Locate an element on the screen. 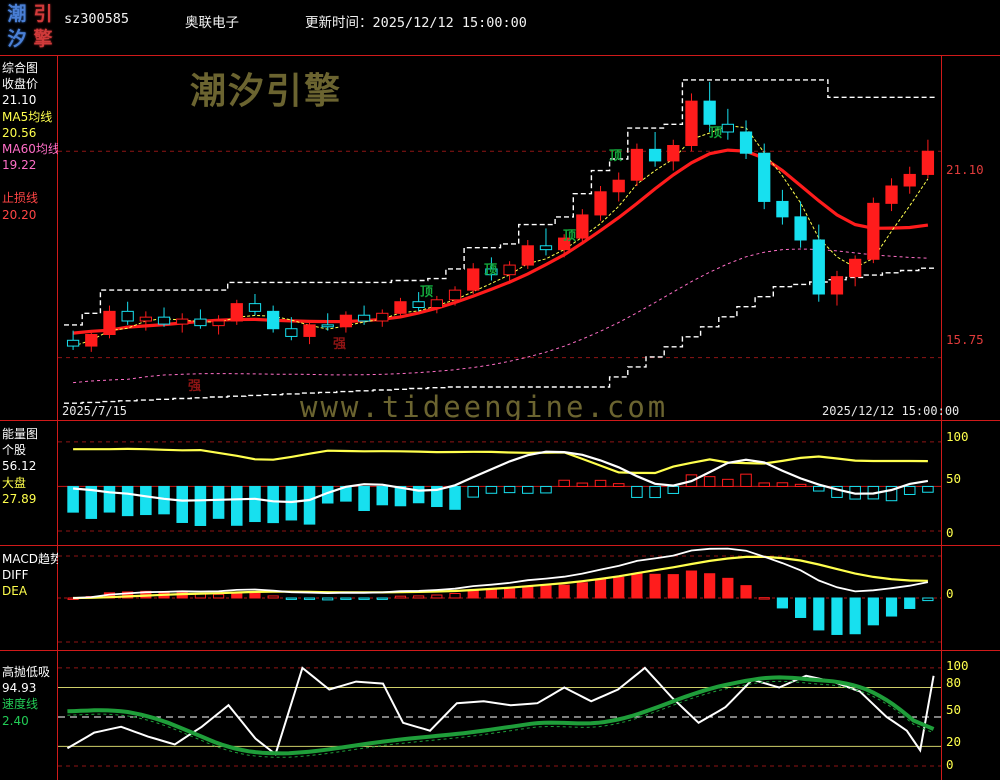 The image size is (1000, 780). energy-panel-title: 能量图 is located at coordinates (20, 434).